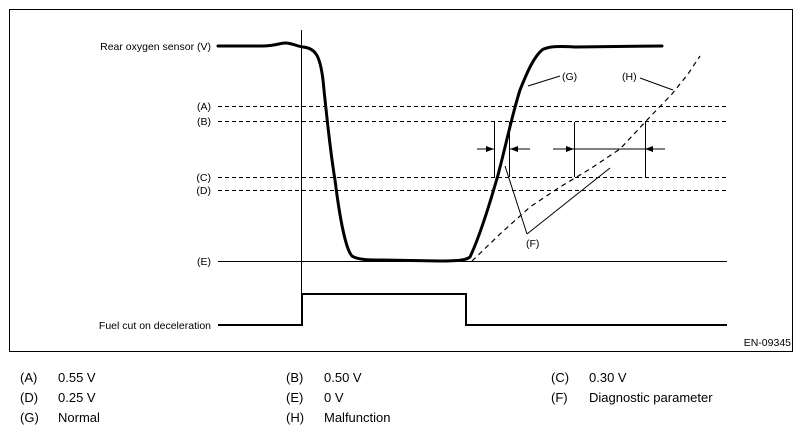 Image resolution: width=804 pixels, height=434 pixels. I want to click on legend-letter: (C), so click(560, 377).